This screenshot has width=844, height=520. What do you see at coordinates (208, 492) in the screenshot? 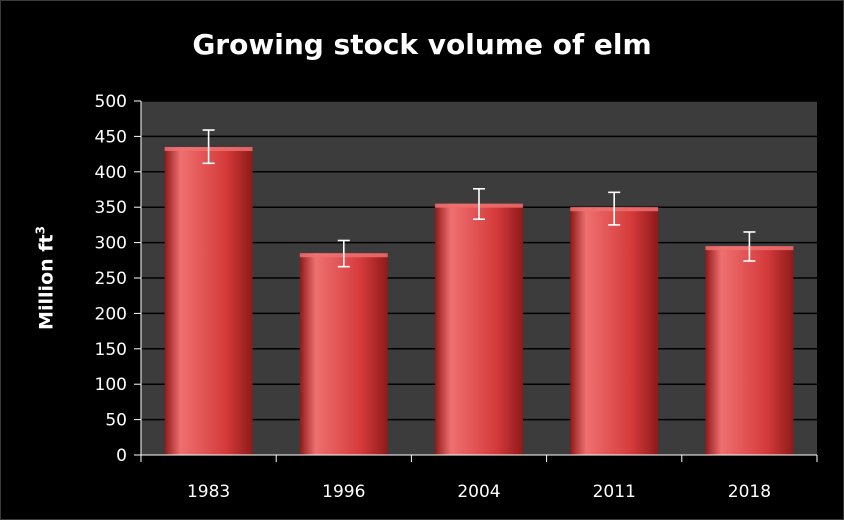
I see `x-tick-label-1983: 1983` at bounding box center [208, 492].